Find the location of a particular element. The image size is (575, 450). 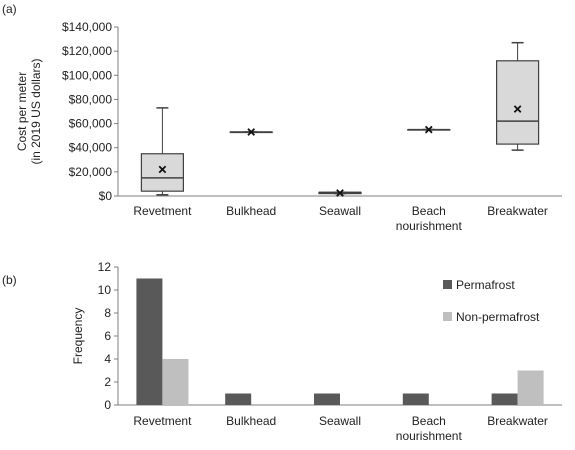

box-beach-nourishment is located at coordinates (429, 129).